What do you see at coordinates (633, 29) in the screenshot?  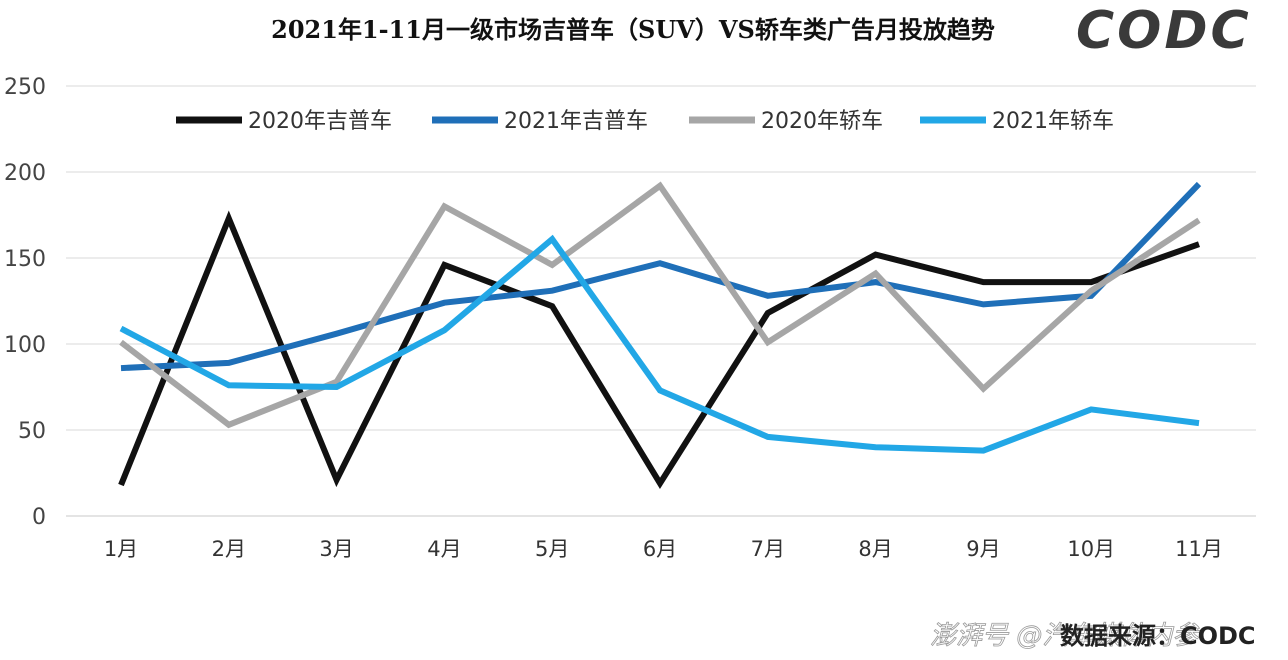 I see `chart-title: 2021年1-11月一级市场吉普车（SUV）VS轿车类广告月投放趋势` at bounding box center [633, 29].